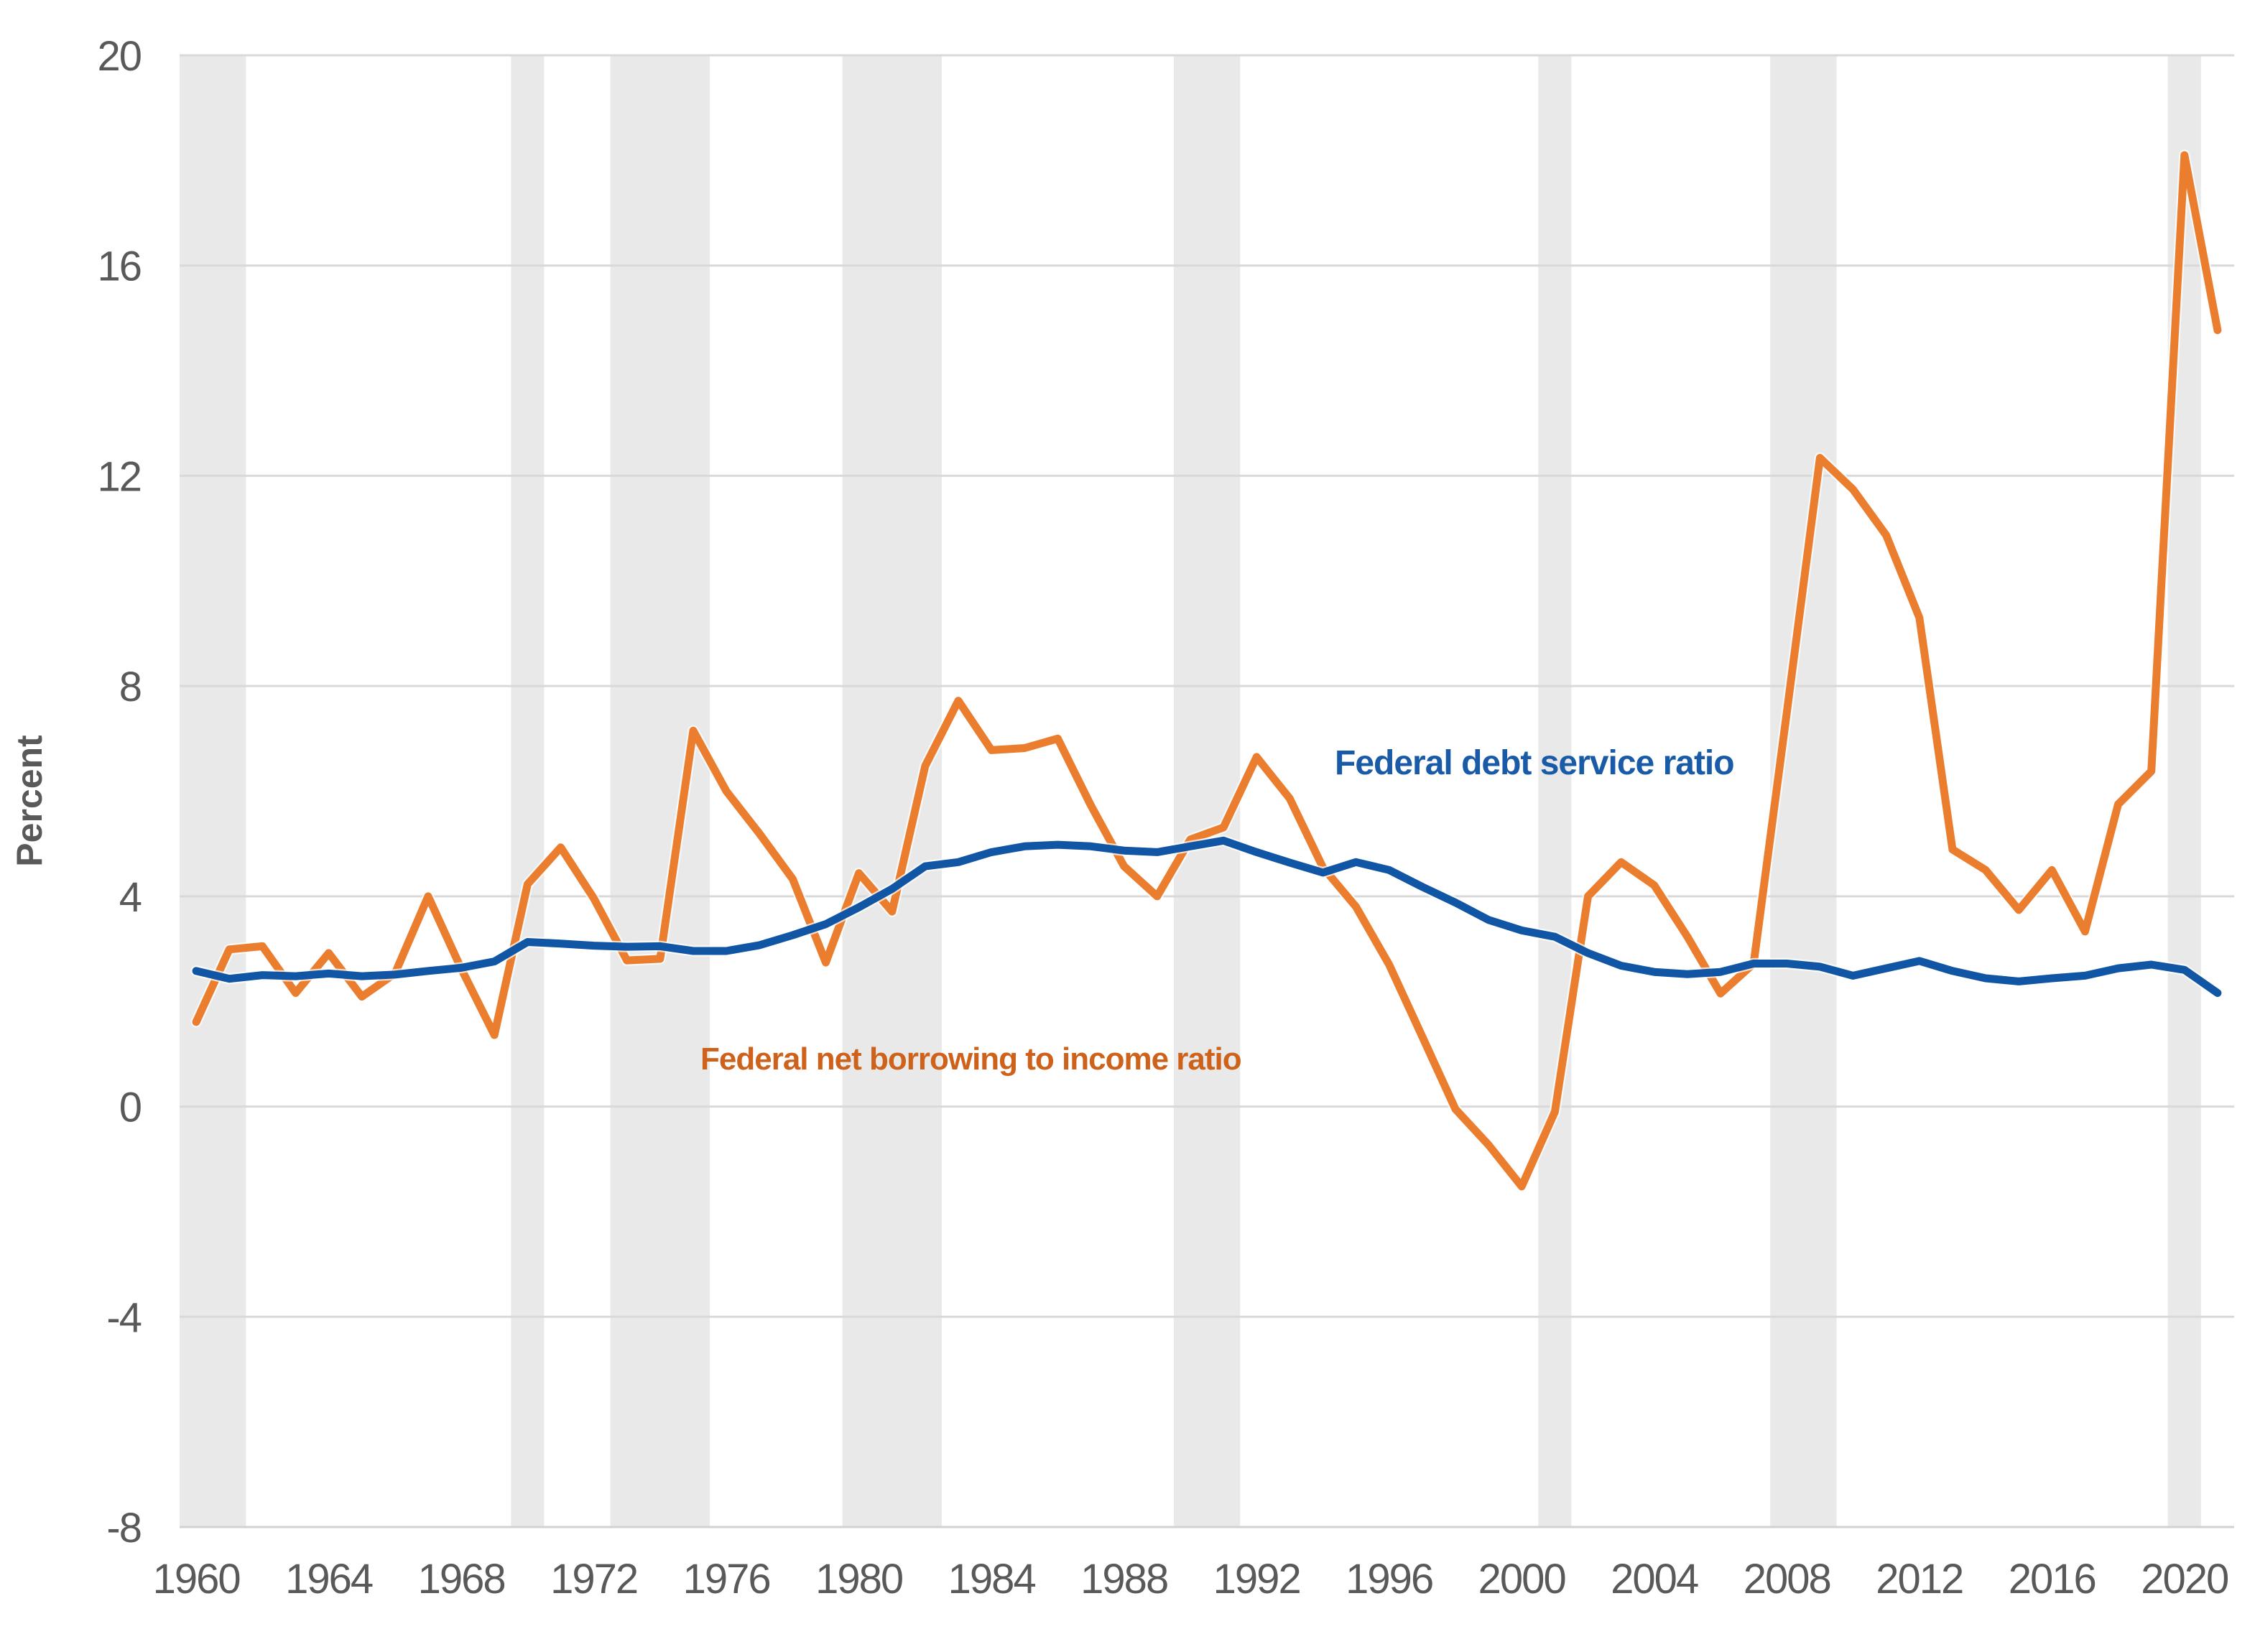 This screenshot has height=1652, width=2255. Describe the element at coordinates (727, 1579) in the screenshot. I see `svg-text: 1976` at that location.